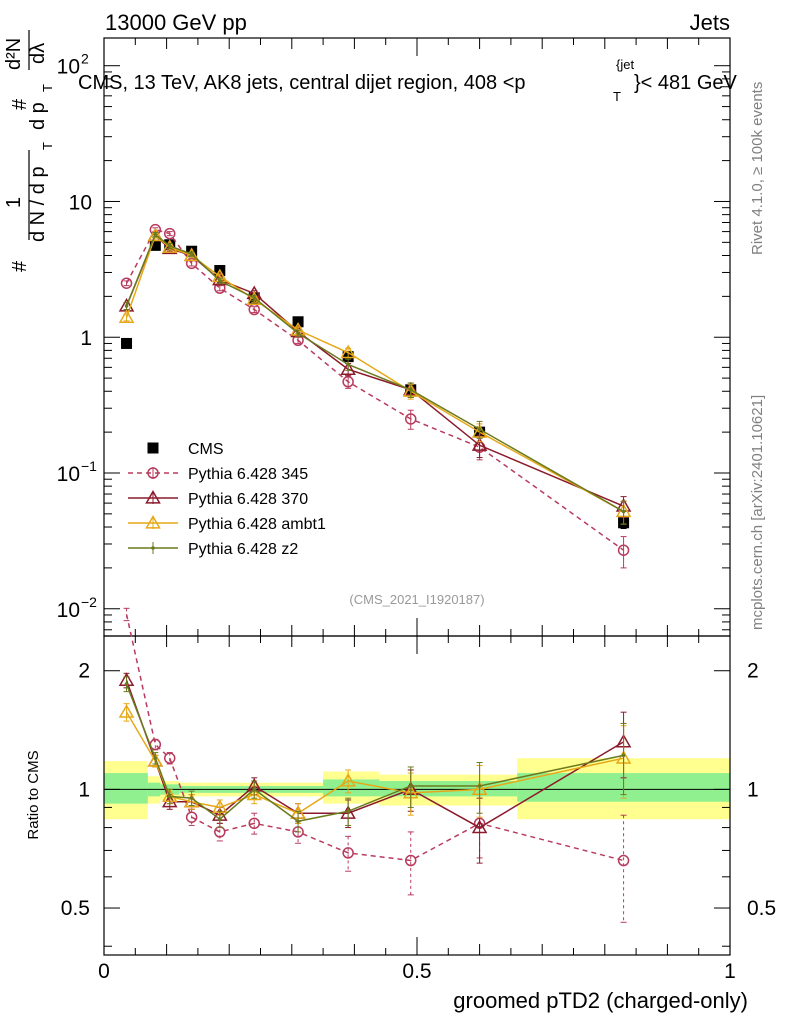 This screenshot has height=1024, width=786. What do you see at coordinates (20, 266) in the screenshot?
I see `ylabel-hash-1: #` at bounding box center [20, 266].